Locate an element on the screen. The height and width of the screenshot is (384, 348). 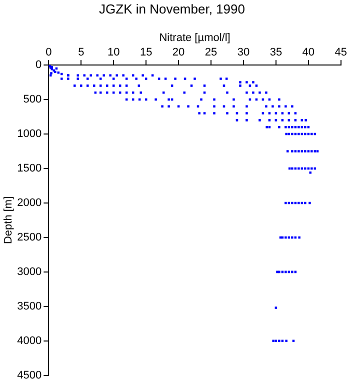
y-tick-label: 500 is located at coordinates (32, 100).